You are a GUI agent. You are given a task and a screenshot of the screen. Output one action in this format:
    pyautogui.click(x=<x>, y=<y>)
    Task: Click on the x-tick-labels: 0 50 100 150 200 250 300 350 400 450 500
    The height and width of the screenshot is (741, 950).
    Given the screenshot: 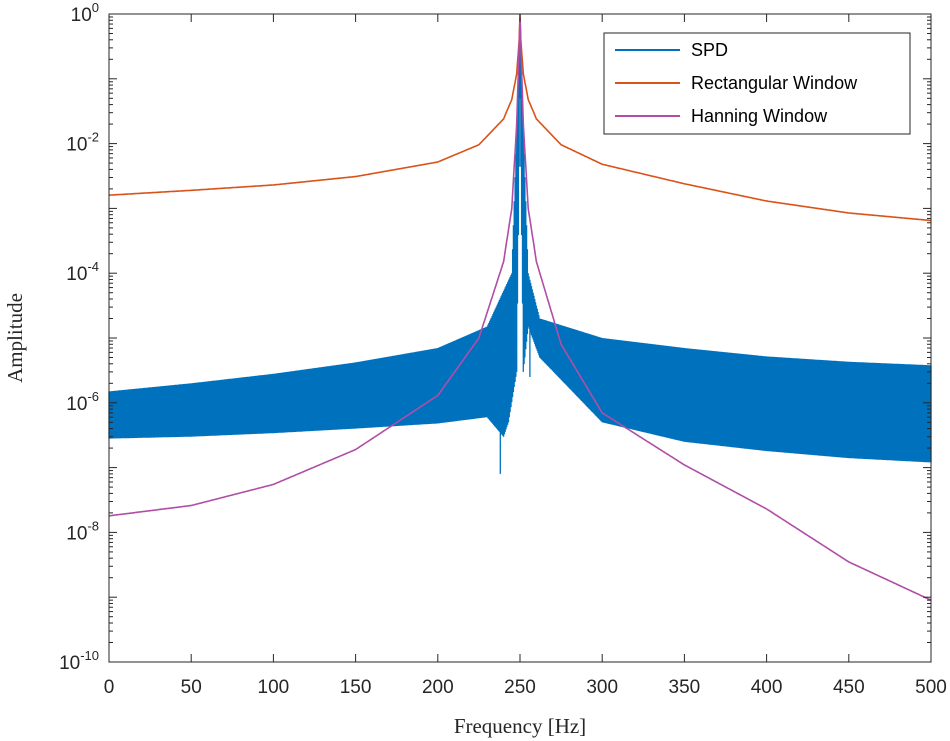 What is the action you would take?
    pyautogui.click(x=525, y=687)
    